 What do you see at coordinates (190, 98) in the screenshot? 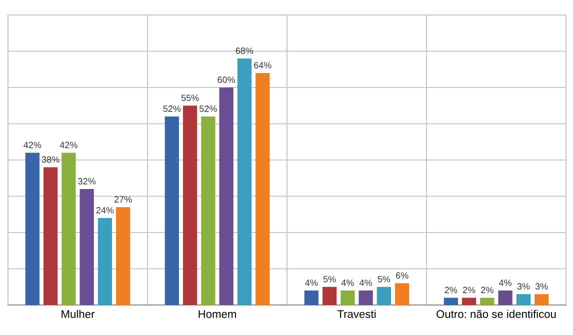
I see `data-label: 55%` at bounding box center [190, 98].